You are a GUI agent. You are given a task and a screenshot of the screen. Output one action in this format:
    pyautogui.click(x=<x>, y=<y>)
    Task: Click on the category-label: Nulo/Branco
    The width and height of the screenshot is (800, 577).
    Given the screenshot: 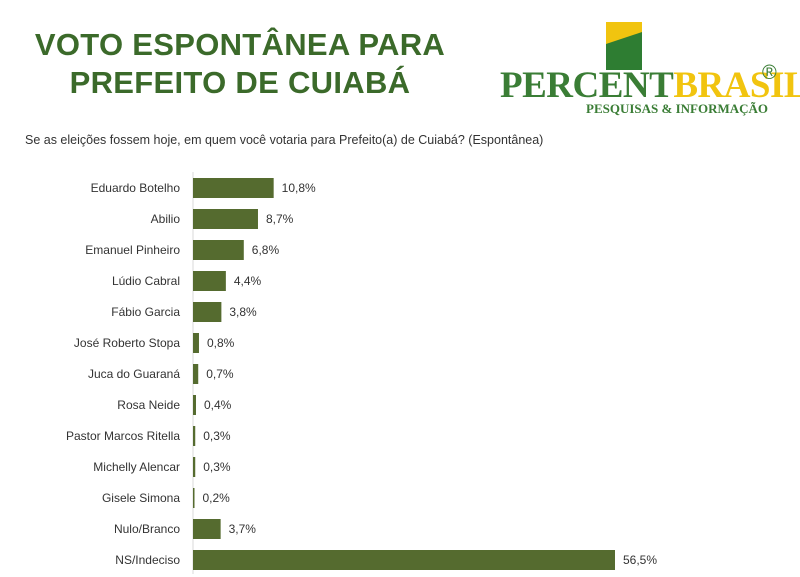 What is the action you would take?
    pyautogui.click(x=147, y=529)
    